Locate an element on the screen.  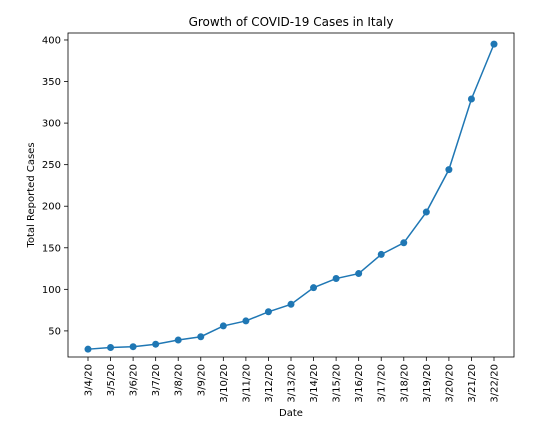
x-tick-label: 3/19/20 is located at coordinates (427, 383).